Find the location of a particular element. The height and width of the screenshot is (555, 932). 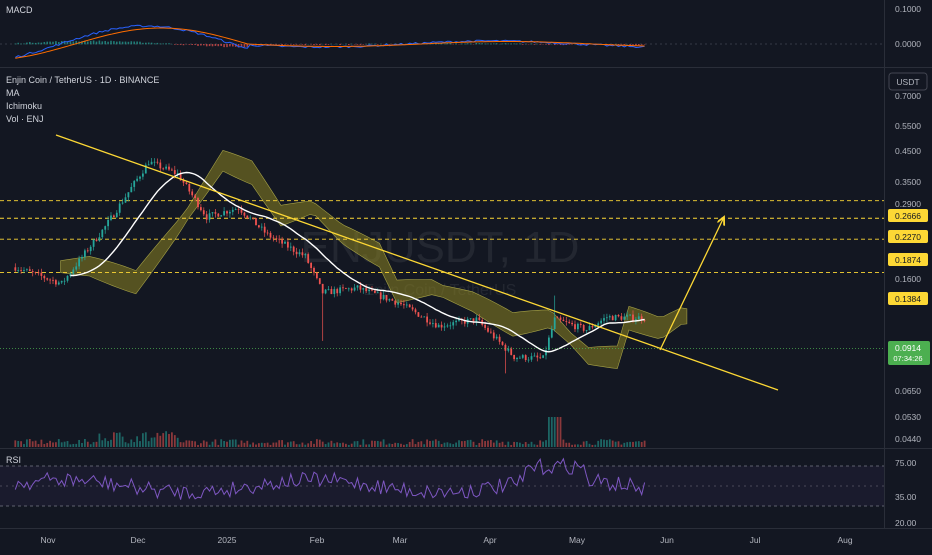

rsi-pane: RSI 75.00 35.00 20.00 is located at coordinates (458, 491).